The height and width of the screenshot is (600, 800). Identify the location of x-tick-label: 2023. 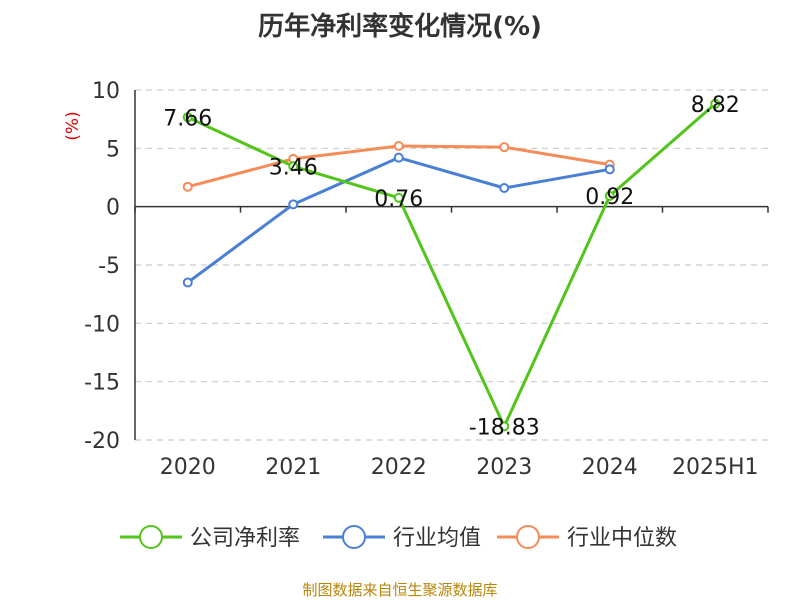
(504, 467).